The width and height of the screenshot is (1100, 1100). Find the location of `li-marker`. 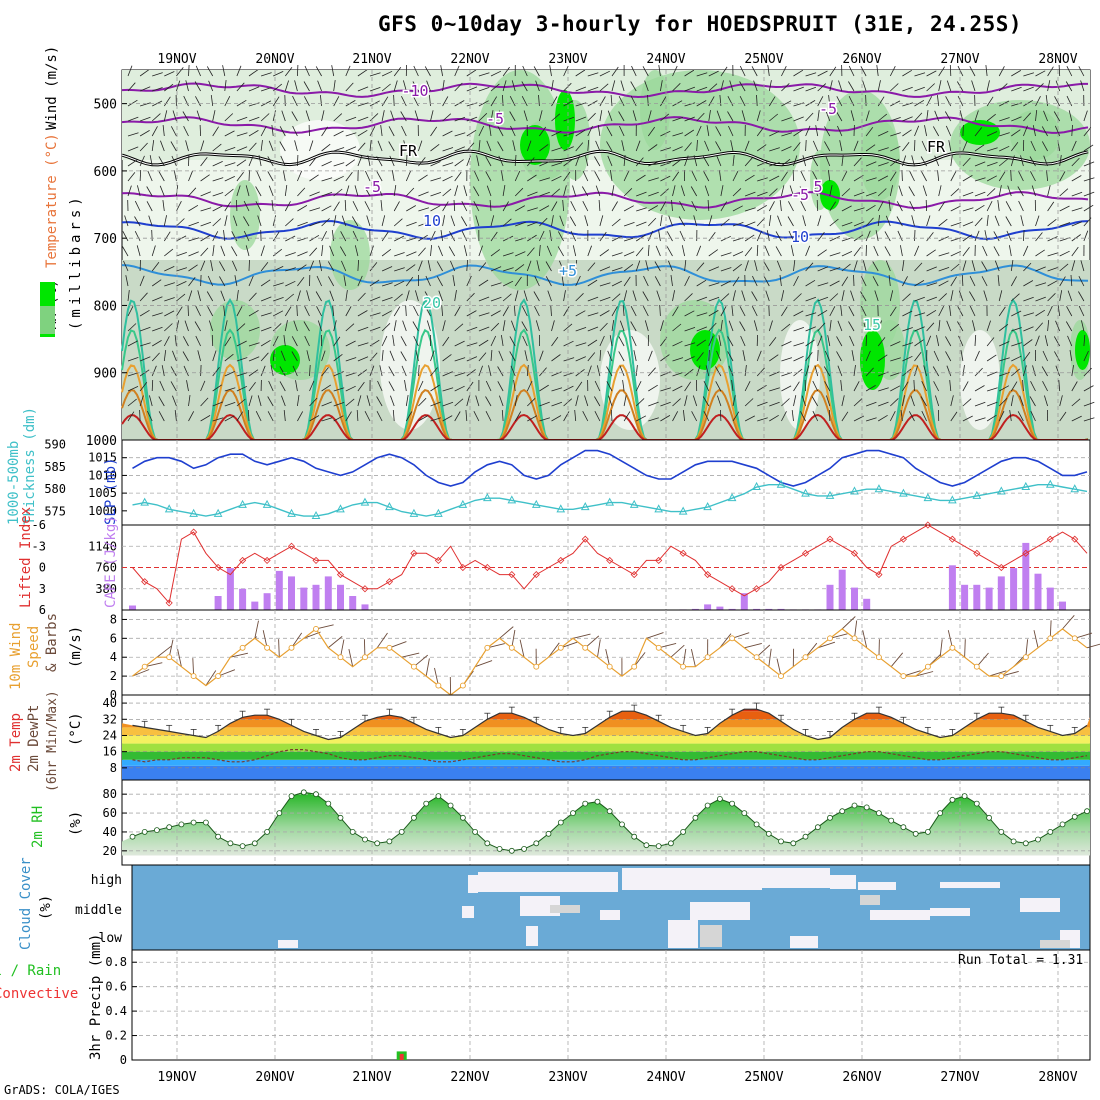

li-marker is located at coordinates (145, 582).